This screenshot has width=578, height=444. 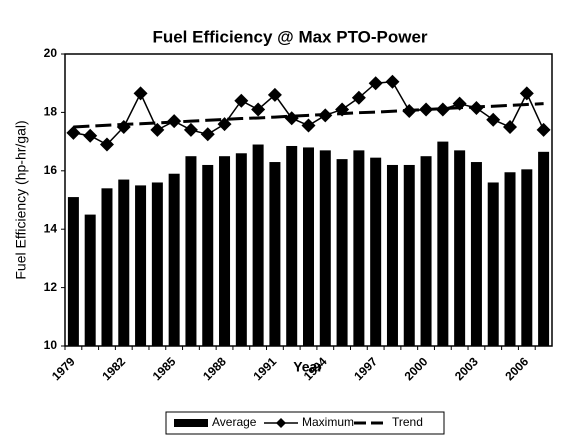 What do you see at coordinates (281, 423) in the screenshot?
I see `legend-marker` at bounding box center [281, 423].